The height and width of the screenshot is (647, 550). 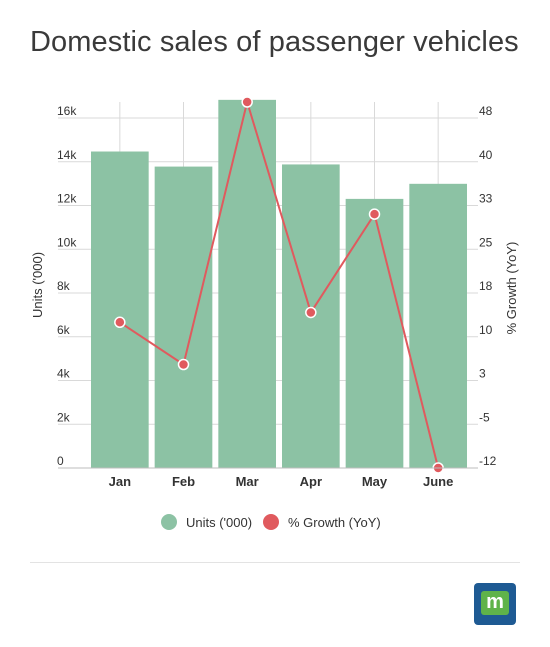 I want to click on y2-tick-label: 25, so click(x=486, y=242).